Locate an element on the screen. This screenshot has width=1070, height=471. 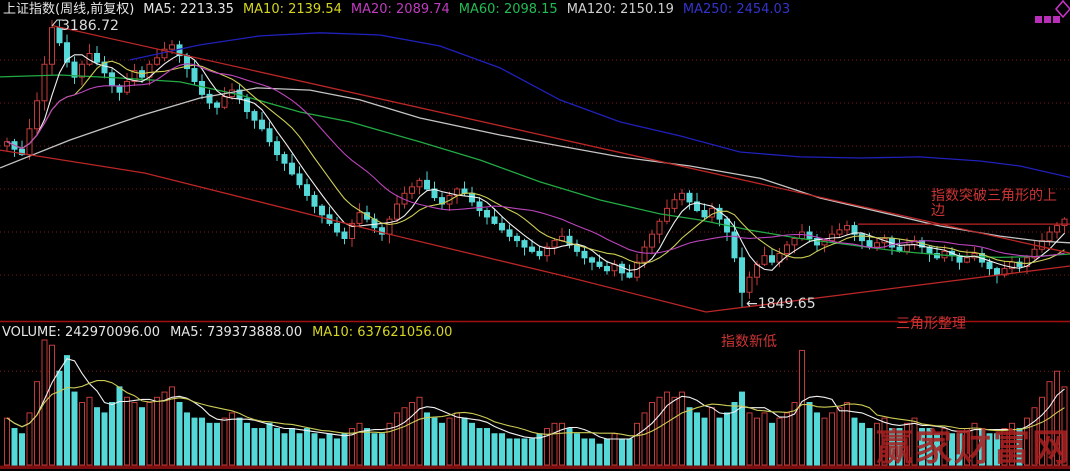
volume-value-label: MA5: 739373888.00 is located at coordinates (236, 332).